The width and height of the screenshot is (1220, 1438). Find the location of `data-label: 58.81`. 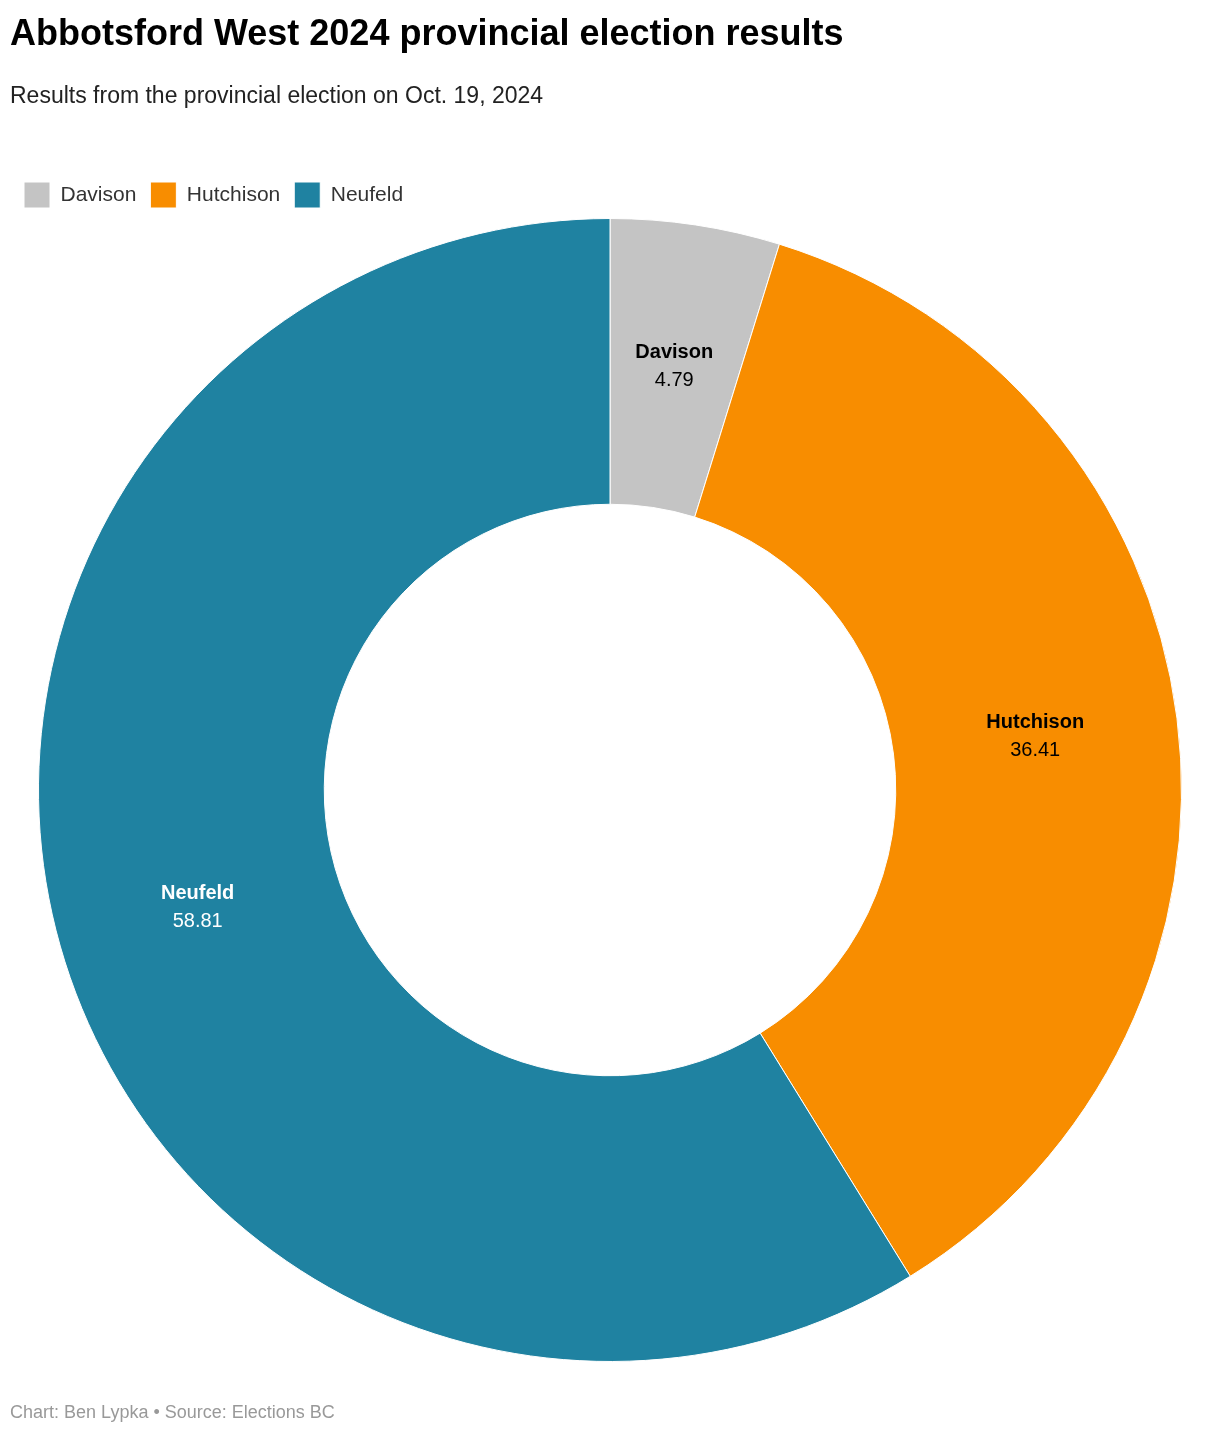

data-label: 58.81 is located at coordinates (197, 919).